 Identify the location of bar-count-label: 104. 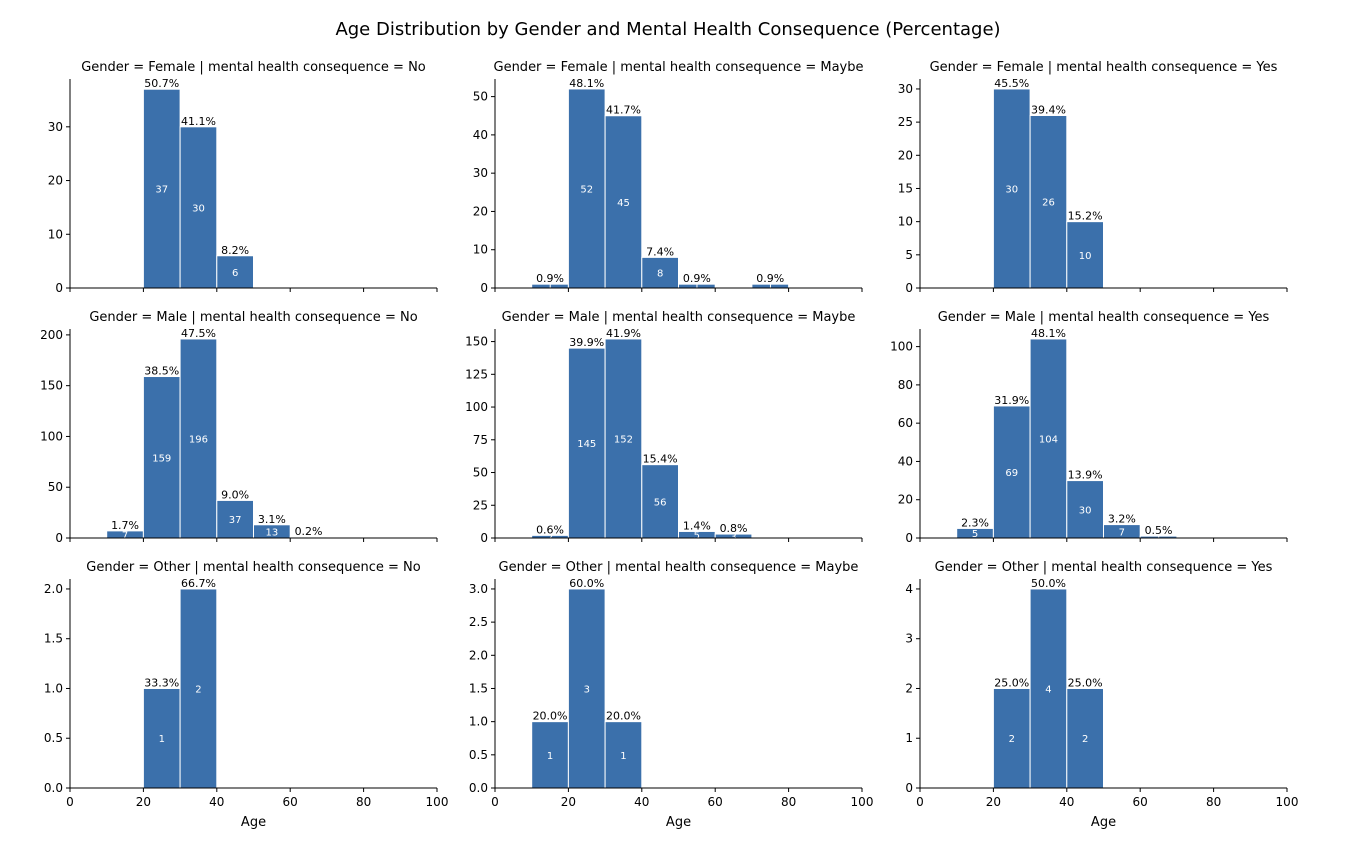
(1048, 439).